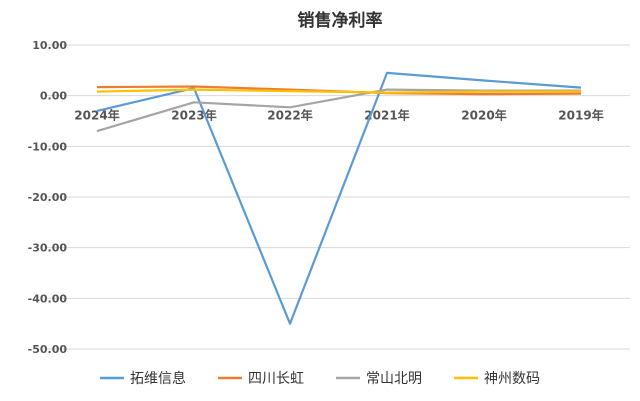 The width and height of the screenshot is (640, 401). What do you see at coordinates (48, 298) in the screenshot?
I see `y-tick-label: -40.00` at bounding box center [48, 298].